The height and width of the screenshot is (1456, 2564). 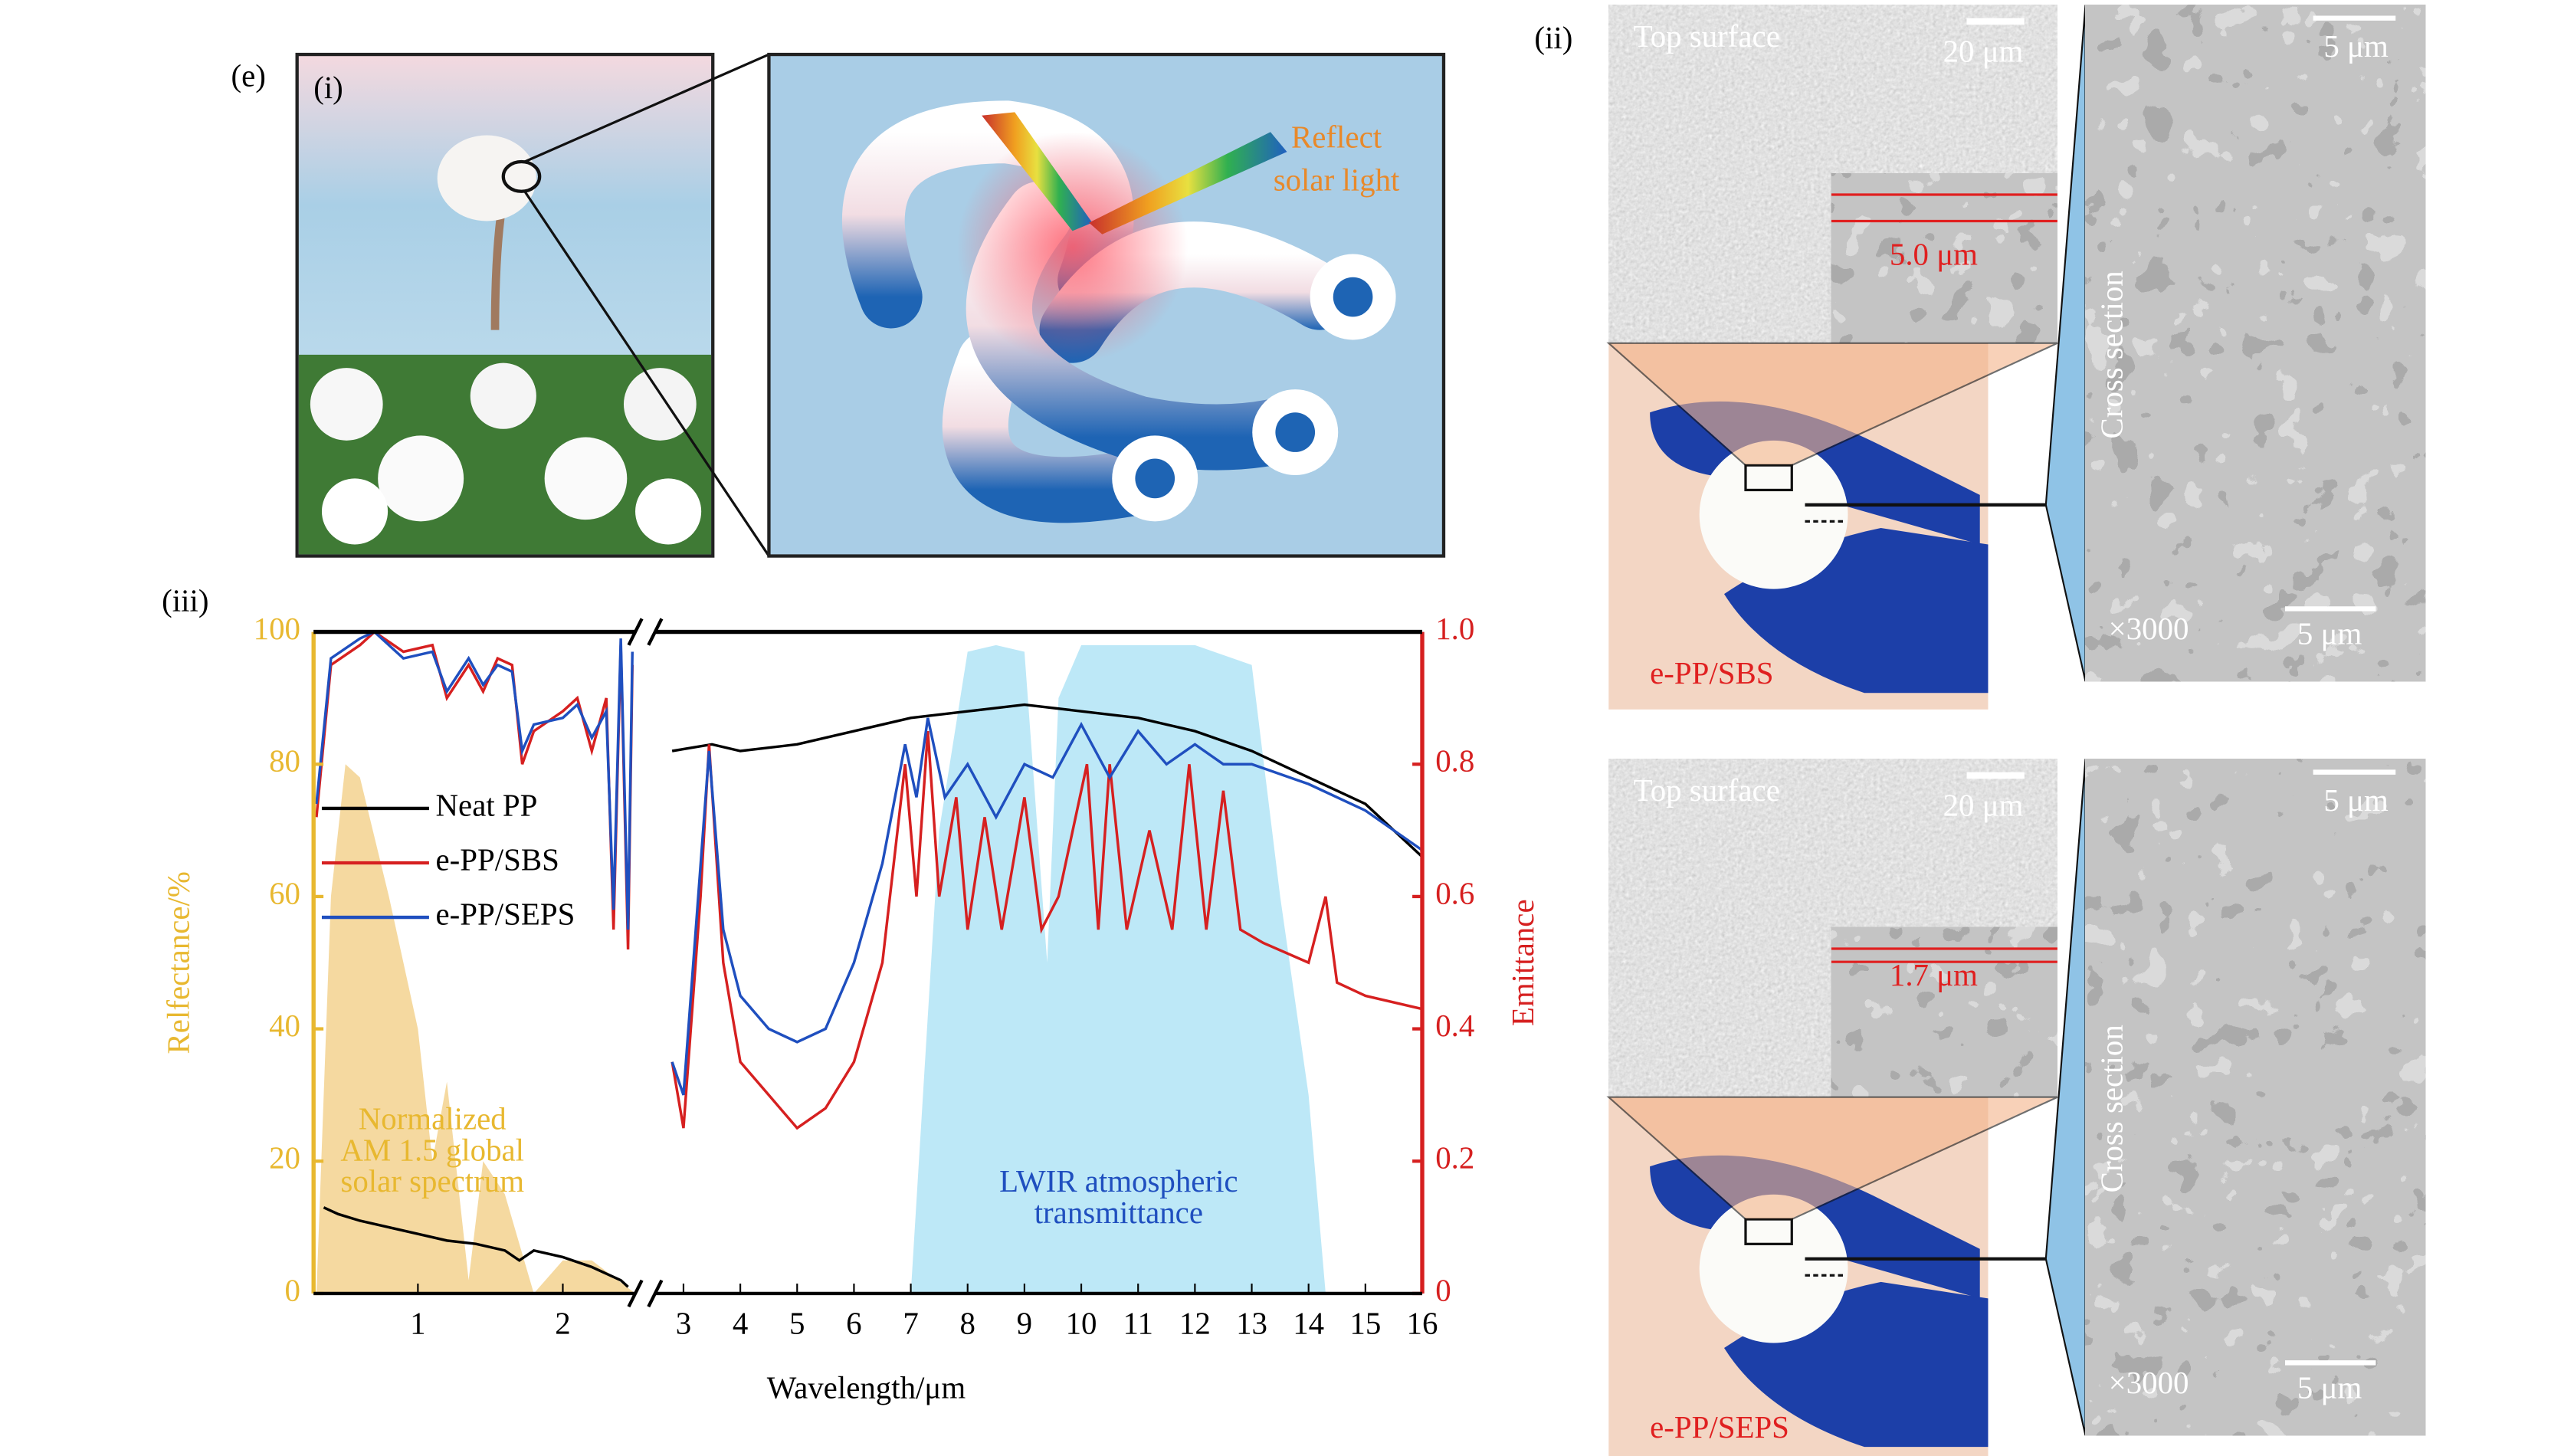 I want to click on sample-name: e-PP/SEPS, so click(x=1719, y=1427).